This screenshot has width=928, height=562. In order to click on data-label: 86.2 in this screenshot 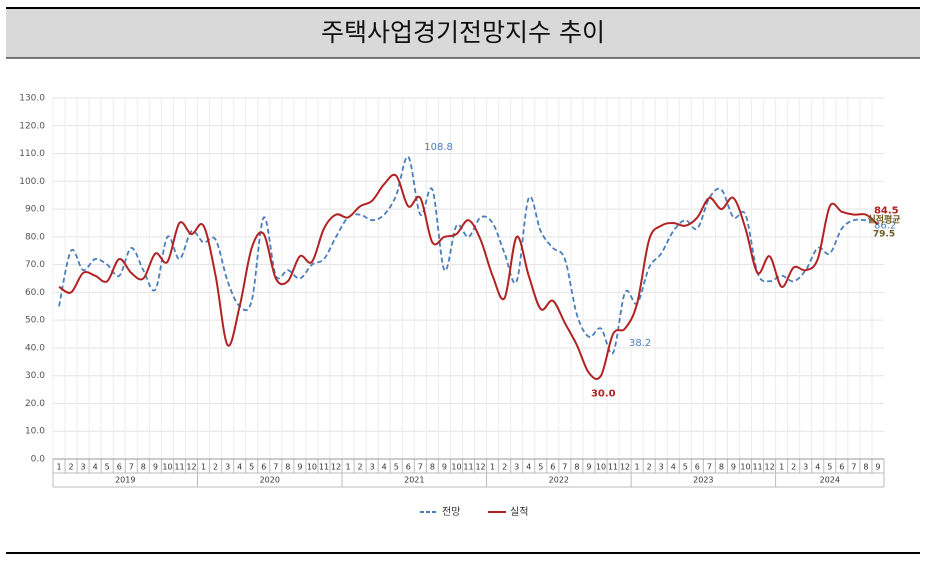, I will do `click(885, 226)`.